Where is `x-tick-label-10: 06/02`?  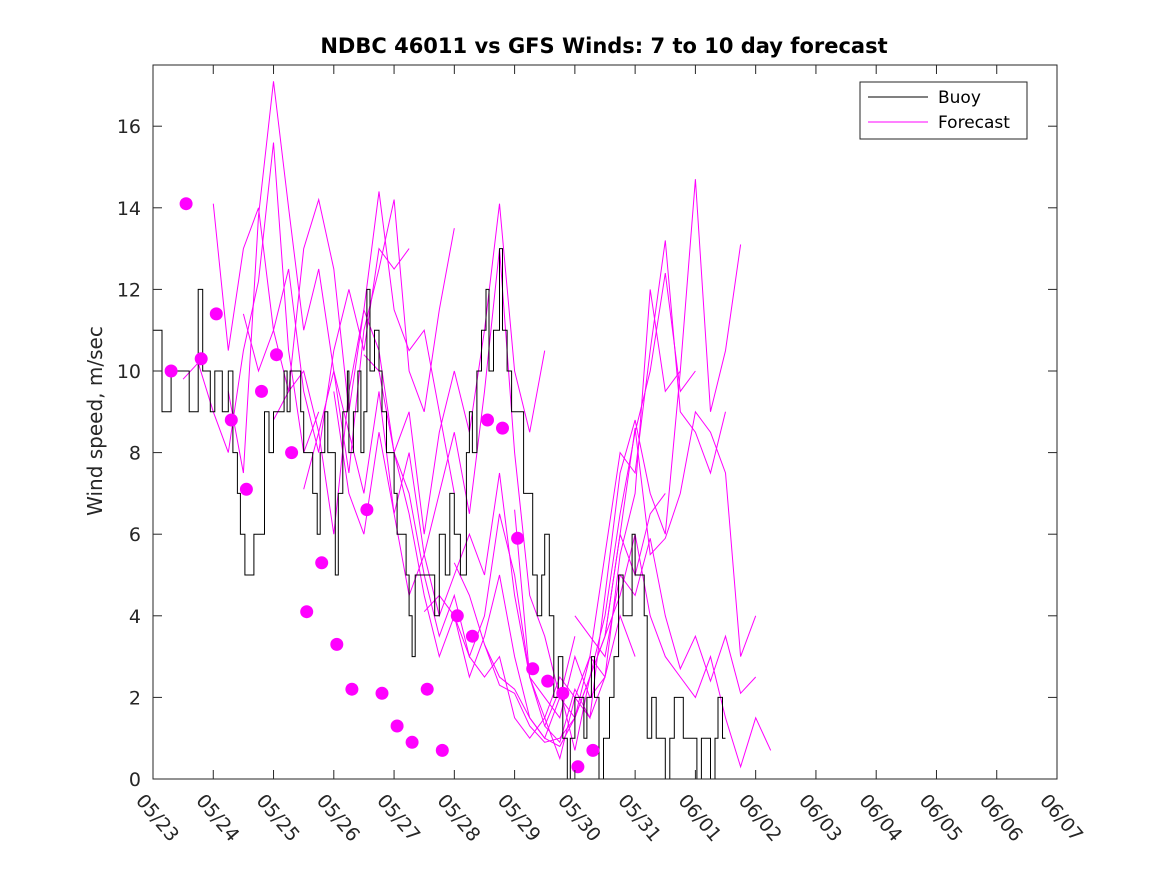
x-tick-label-10: 06/02 is located at coordinates (760, 818).